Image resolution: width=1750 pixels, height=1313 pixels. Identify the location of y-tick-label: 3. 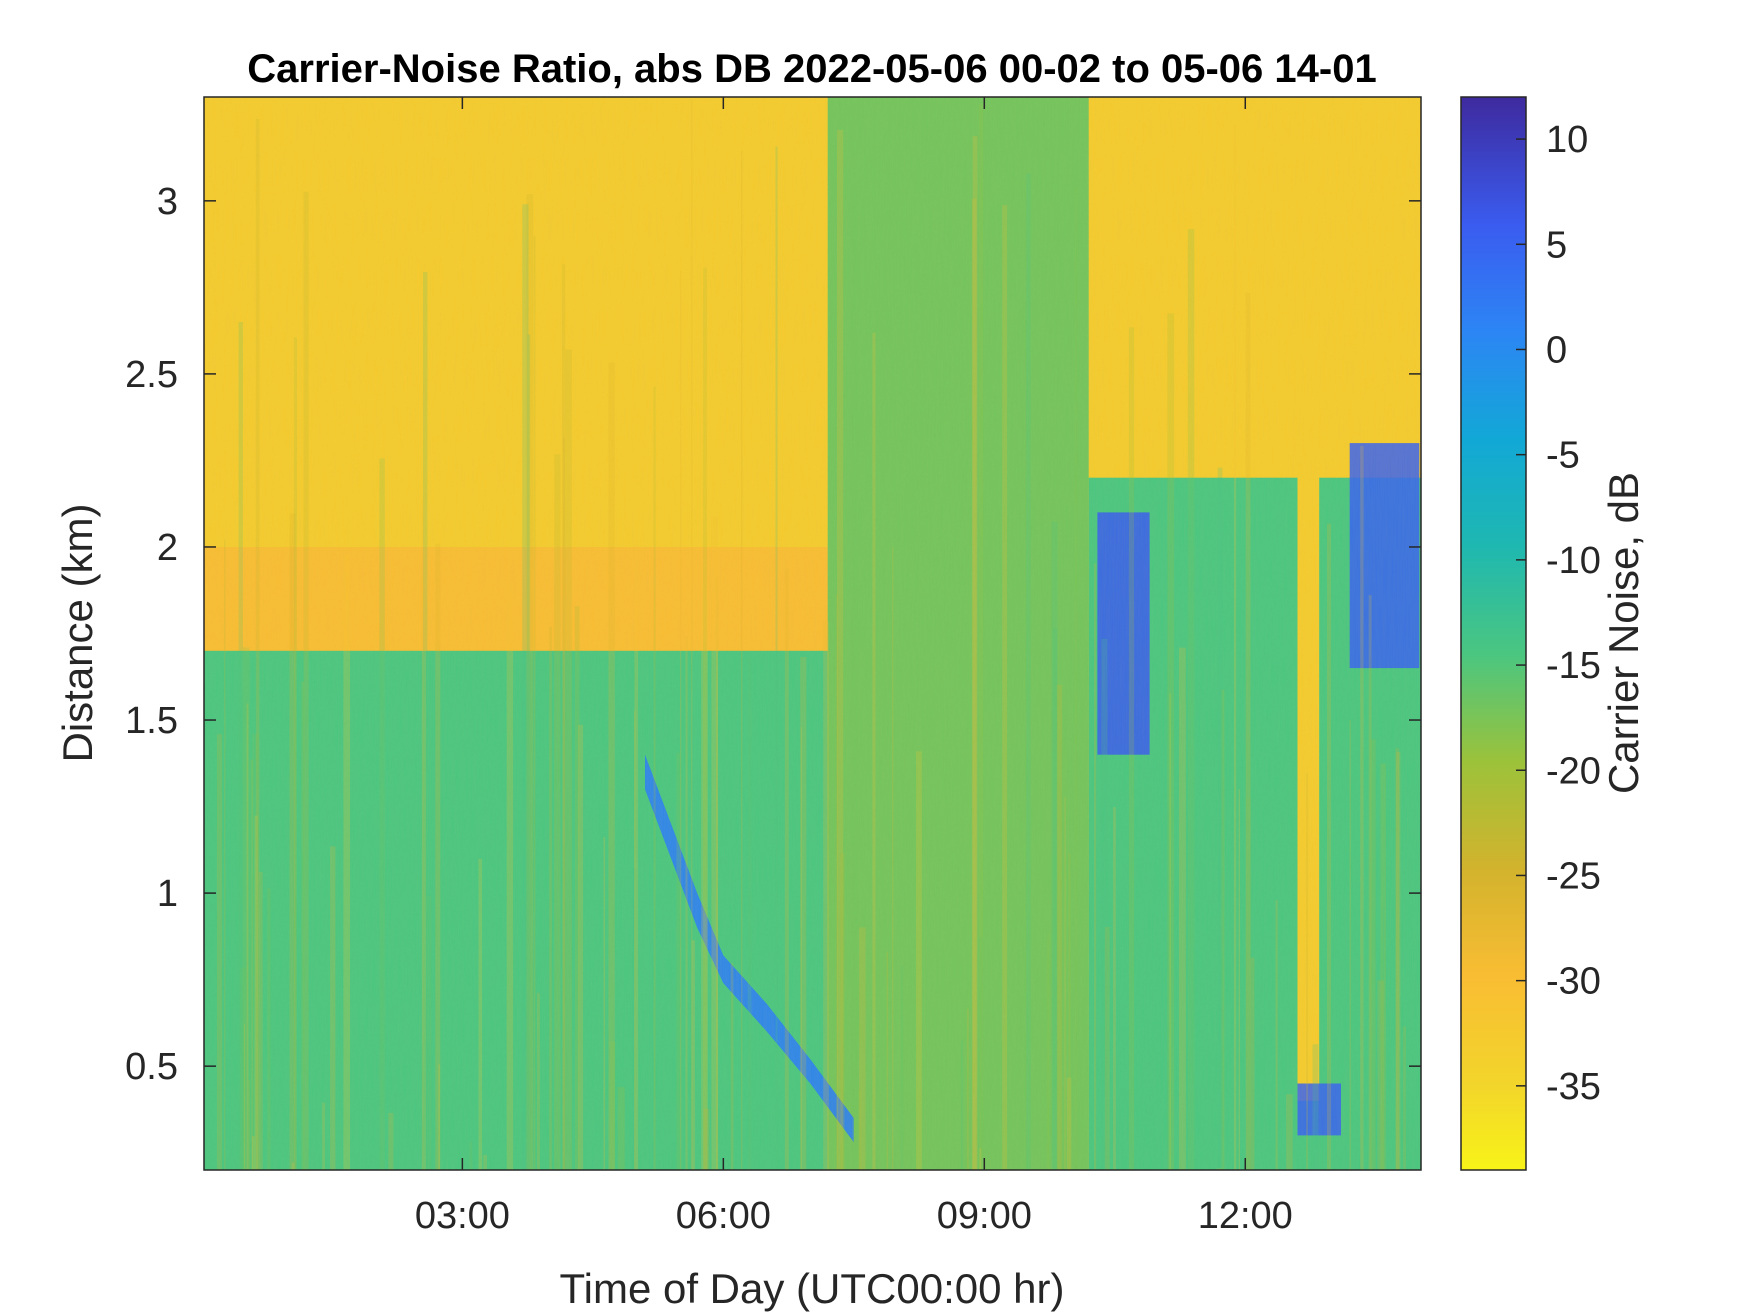
(167, 202).